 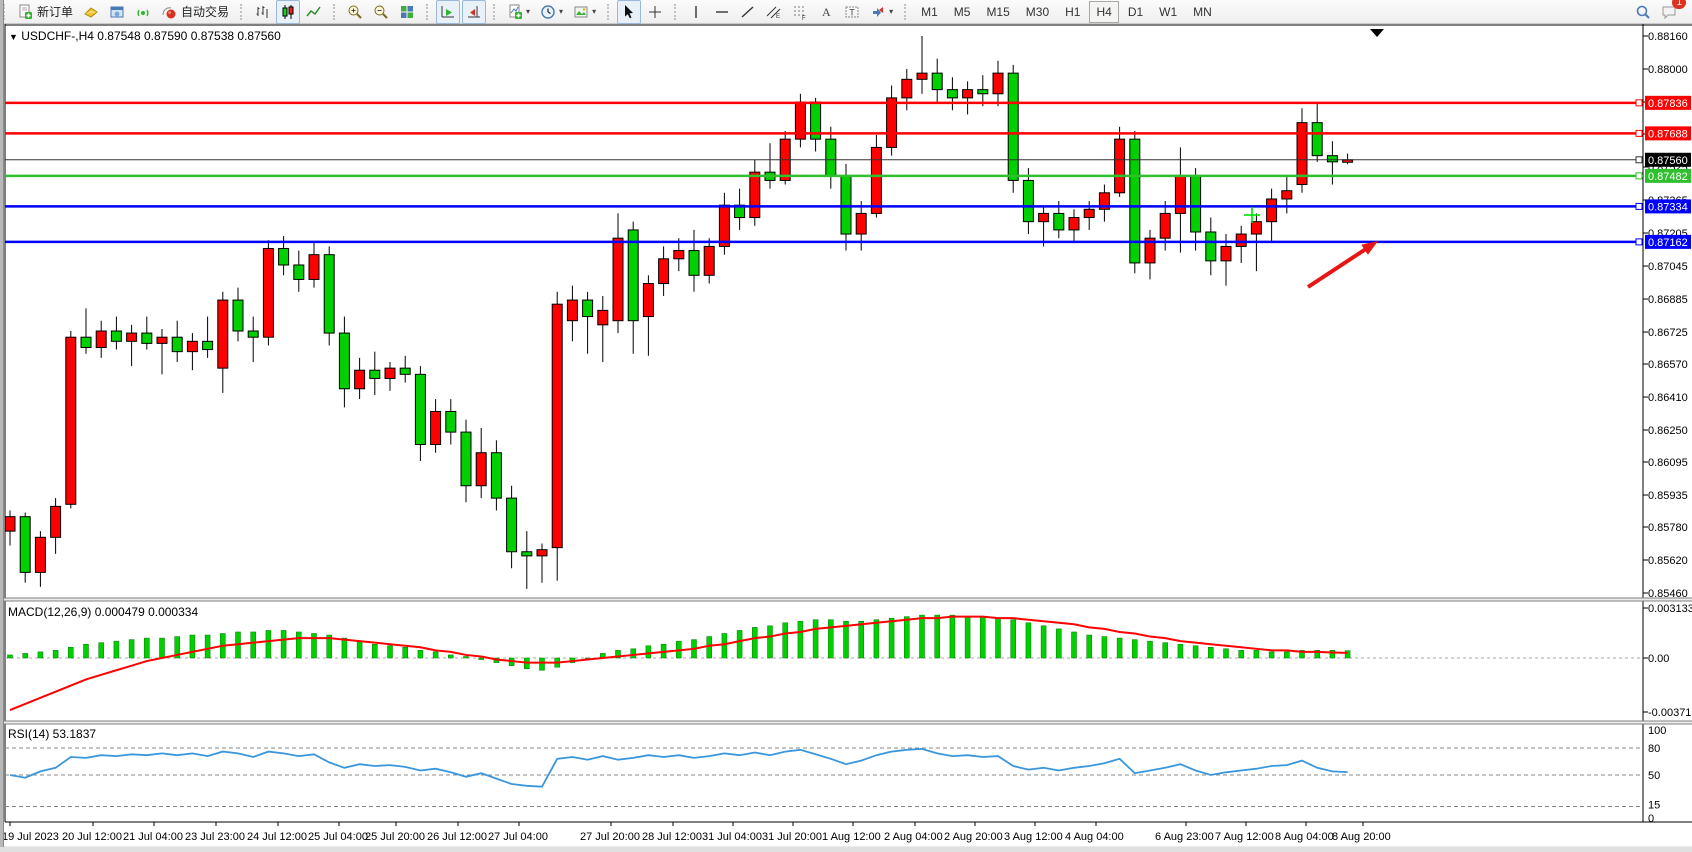 I want to click on auto-trading-button: 自动交易, so click(x=195, y=12).